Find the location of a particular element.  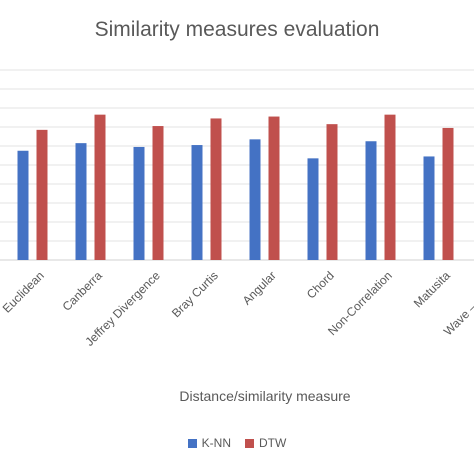

x-tick-label: Angular is located at coordinates (259, 287).